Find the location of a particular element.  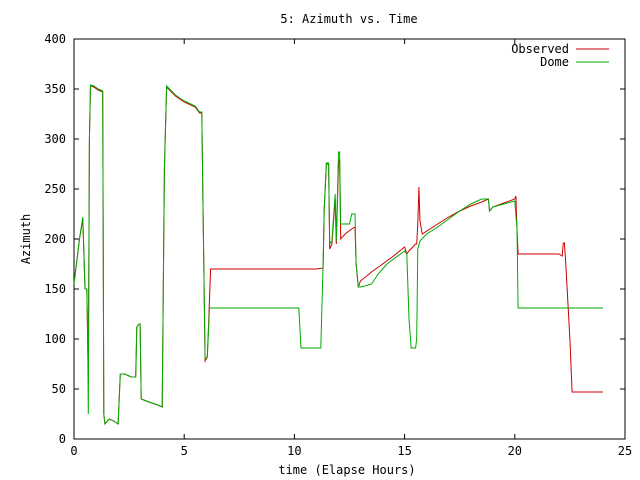

x-tick-label: 10 is located at coordinates (294, 451).